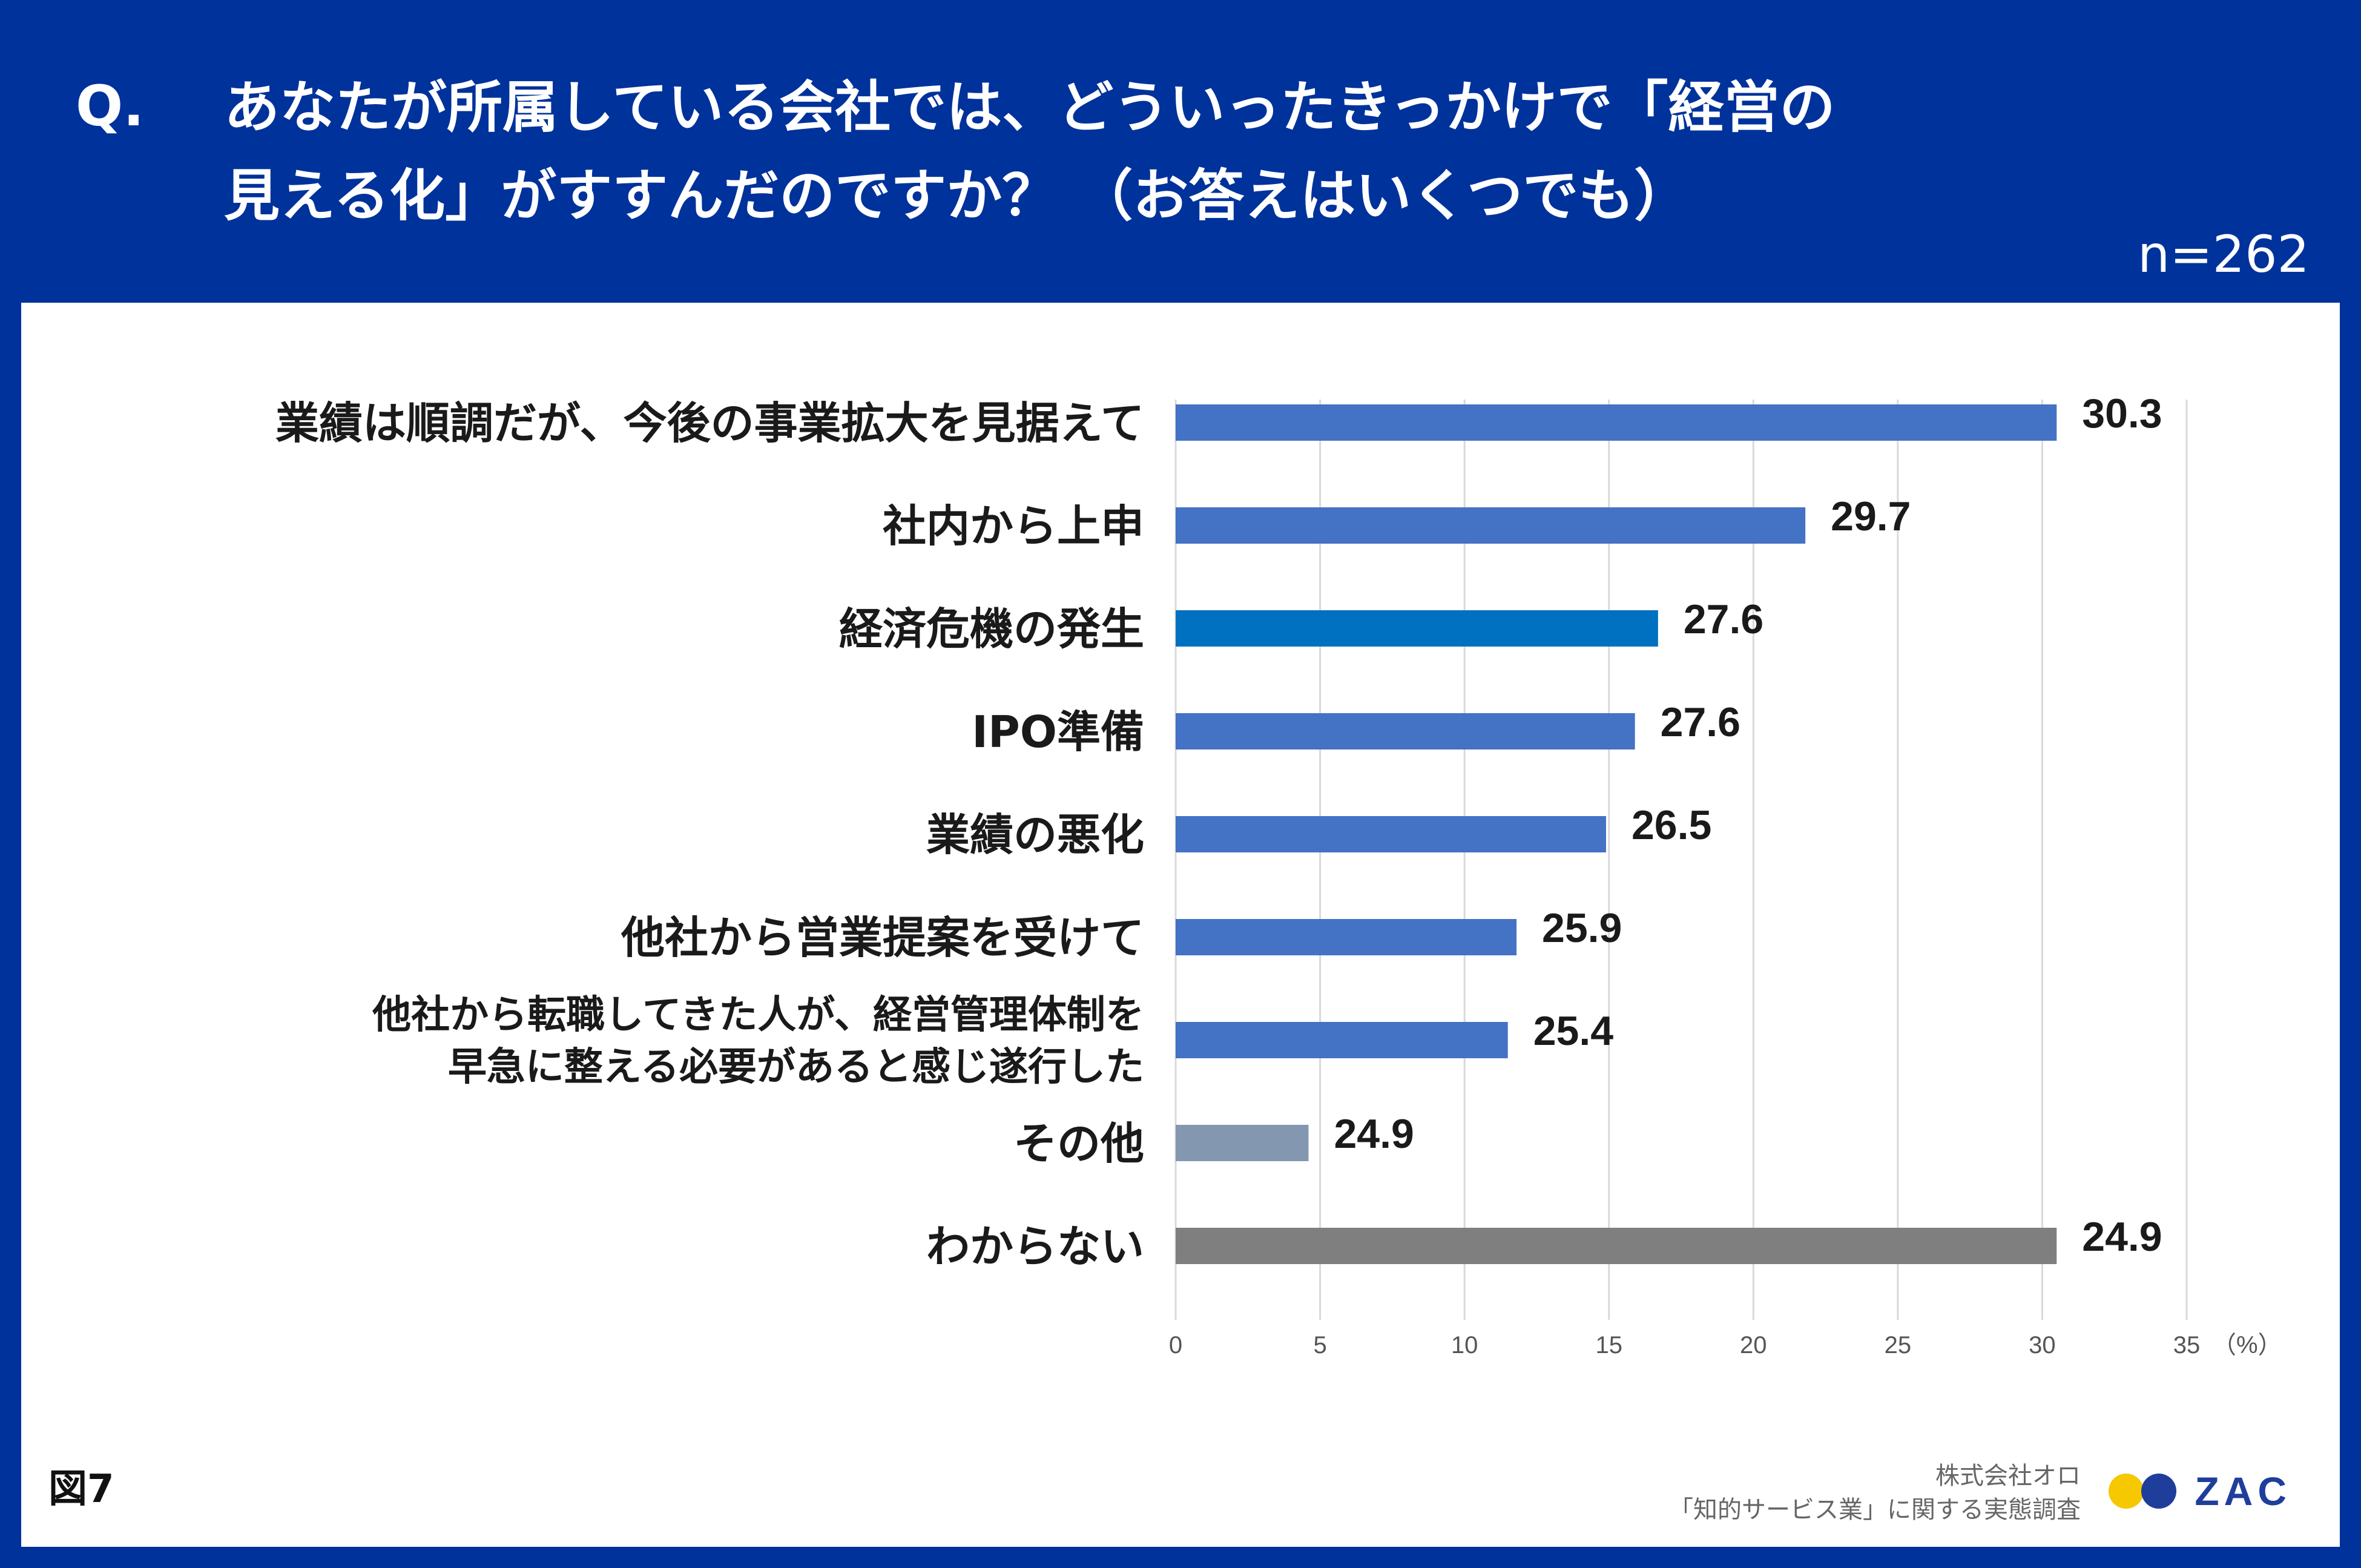  What do you see at coordinates (1030, 107) in the screenshot?
I see `question-text-line1: あなたが所属している会社では、どういったきっかけで「経営の` at bounding box center [1030, 107].